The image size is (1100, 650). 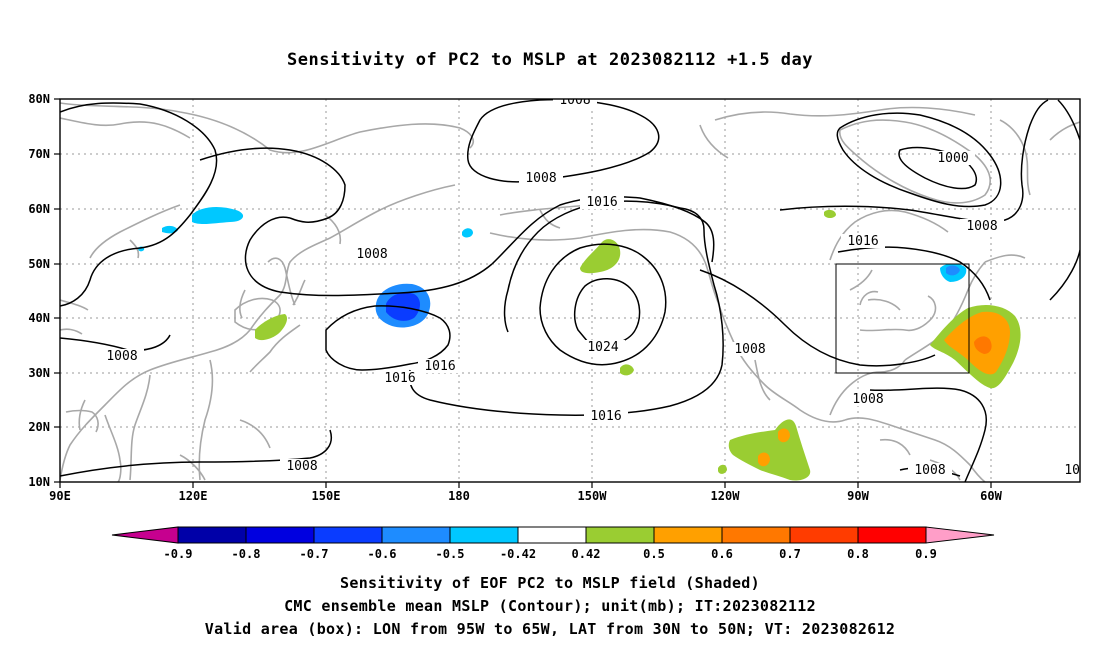 What do you see at coordinates (178, 554) in the screenshot?
I see `colorbar-label: -0.9` at bounding box center [178, 554].